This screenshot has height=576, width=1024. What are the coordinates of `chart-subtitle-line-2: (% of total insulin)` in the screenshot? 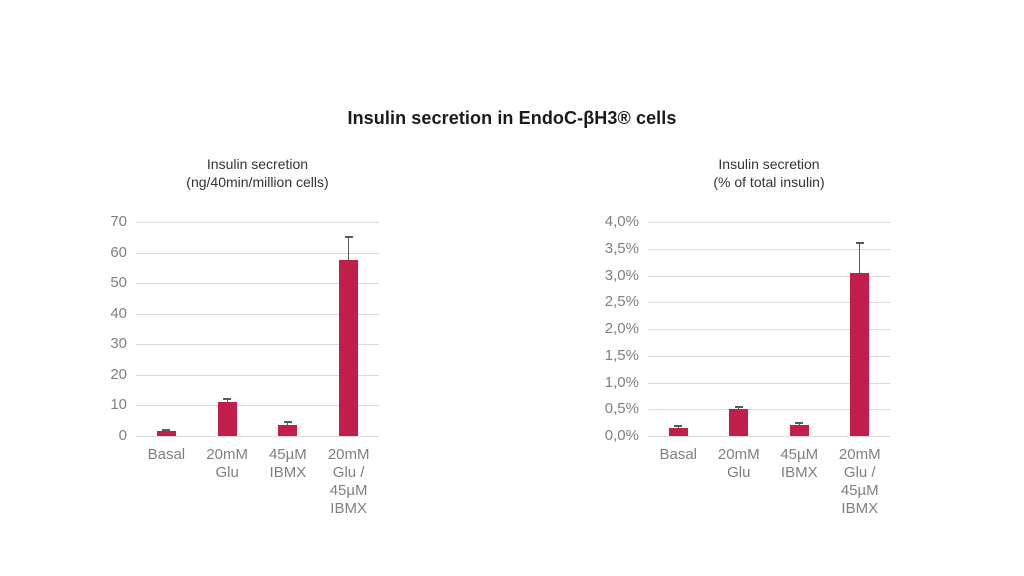 It's located at (769, 182).